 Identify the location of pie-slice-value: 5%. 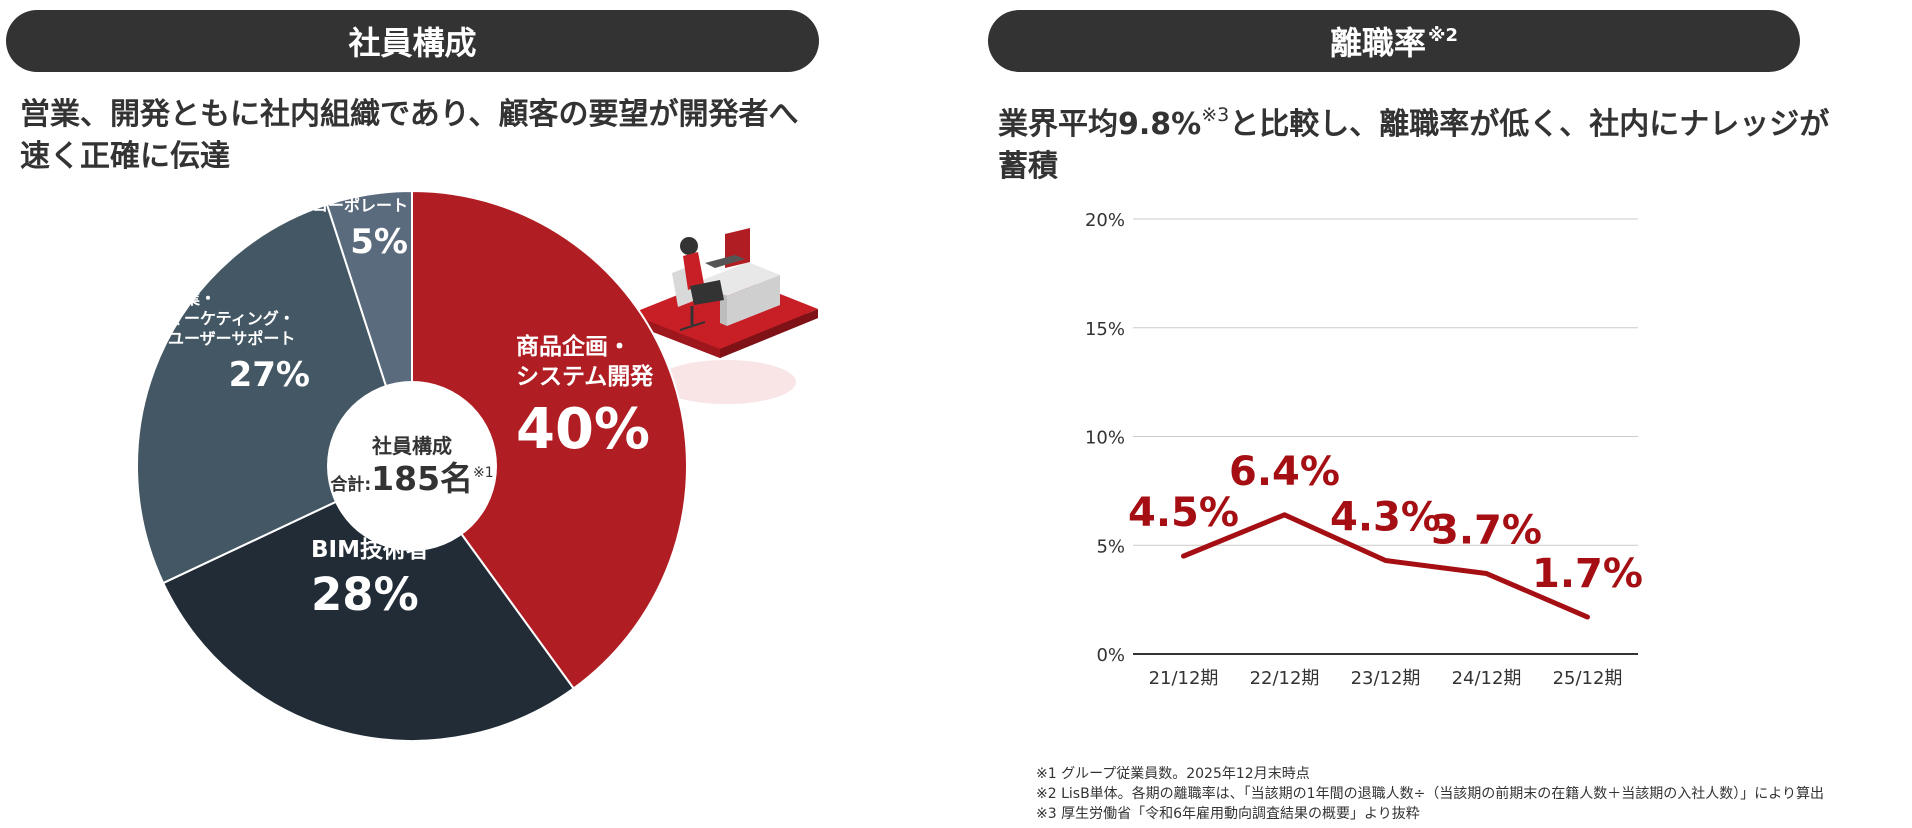
(379, 242).